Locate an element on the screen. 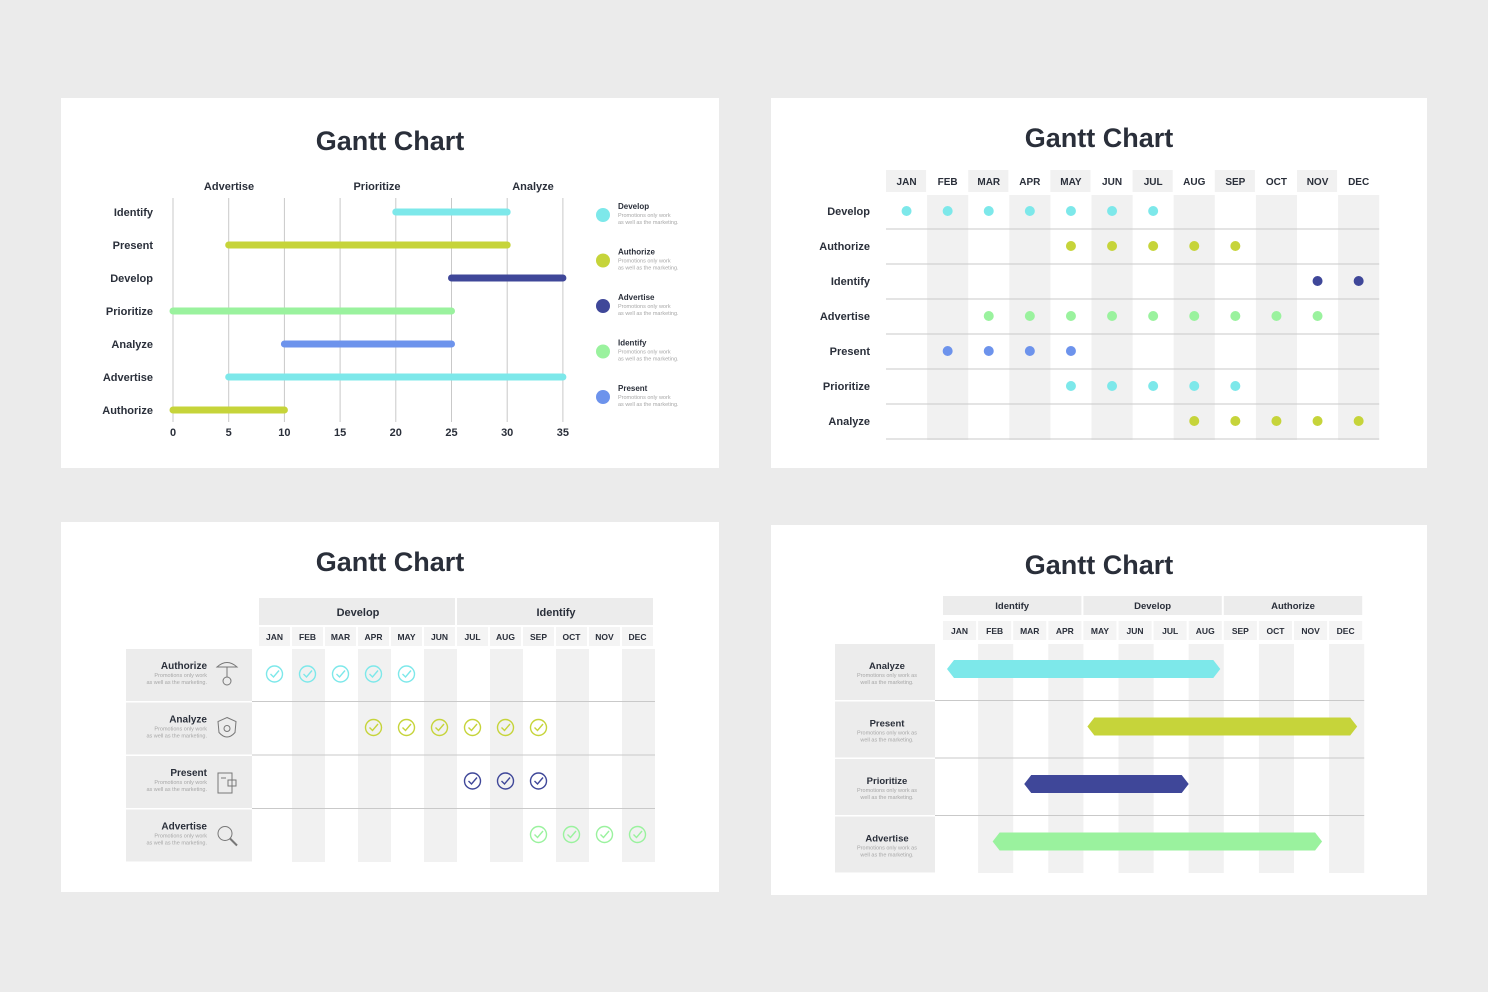 This screenshot has width=1488, height=992. row-label: Prioritize is located at coordinates (887, 781).